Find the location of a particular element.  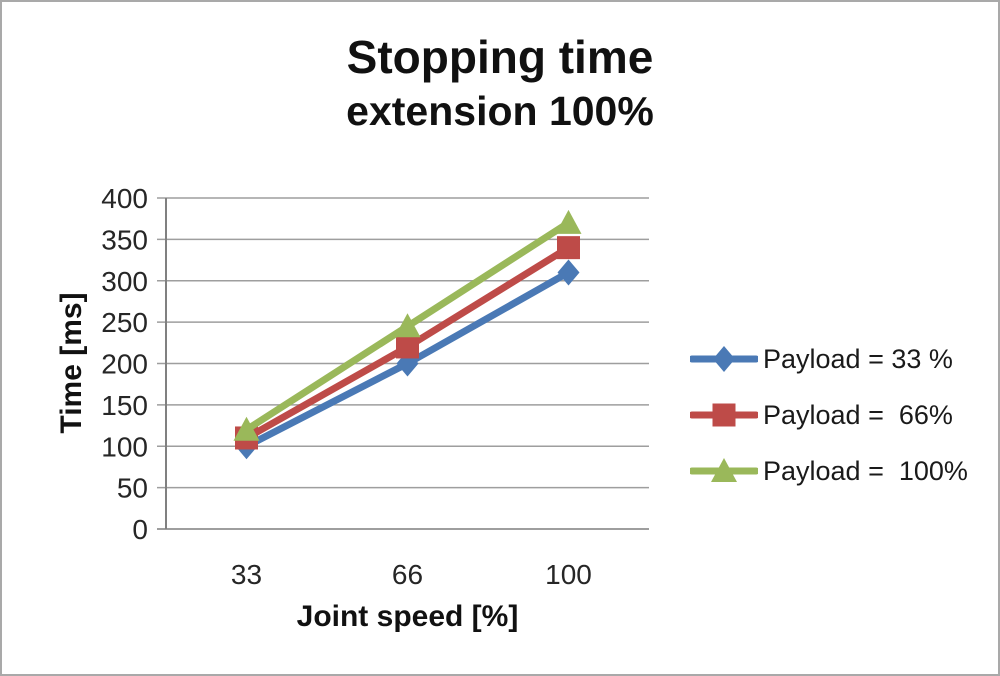

y-tick-label: 400 is located at coordinates (124, 198).